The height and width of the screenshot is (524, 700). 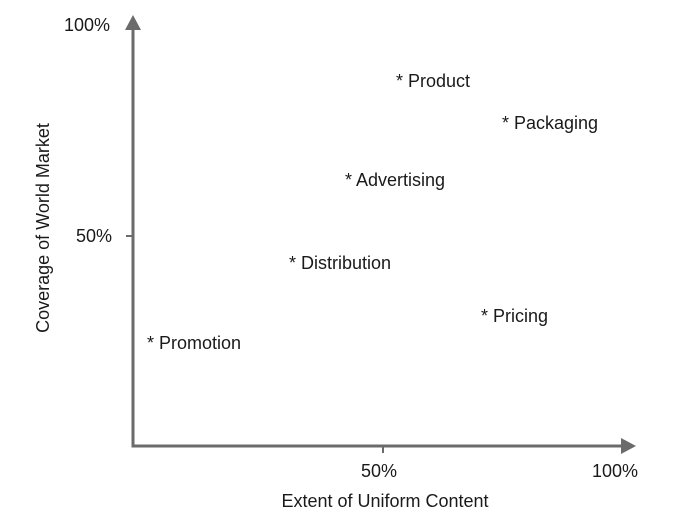 What do you see at coordinates (340, 263) in the screenshot?
I see `point-distribution: * Distribution` at bounding box center [340, 263].